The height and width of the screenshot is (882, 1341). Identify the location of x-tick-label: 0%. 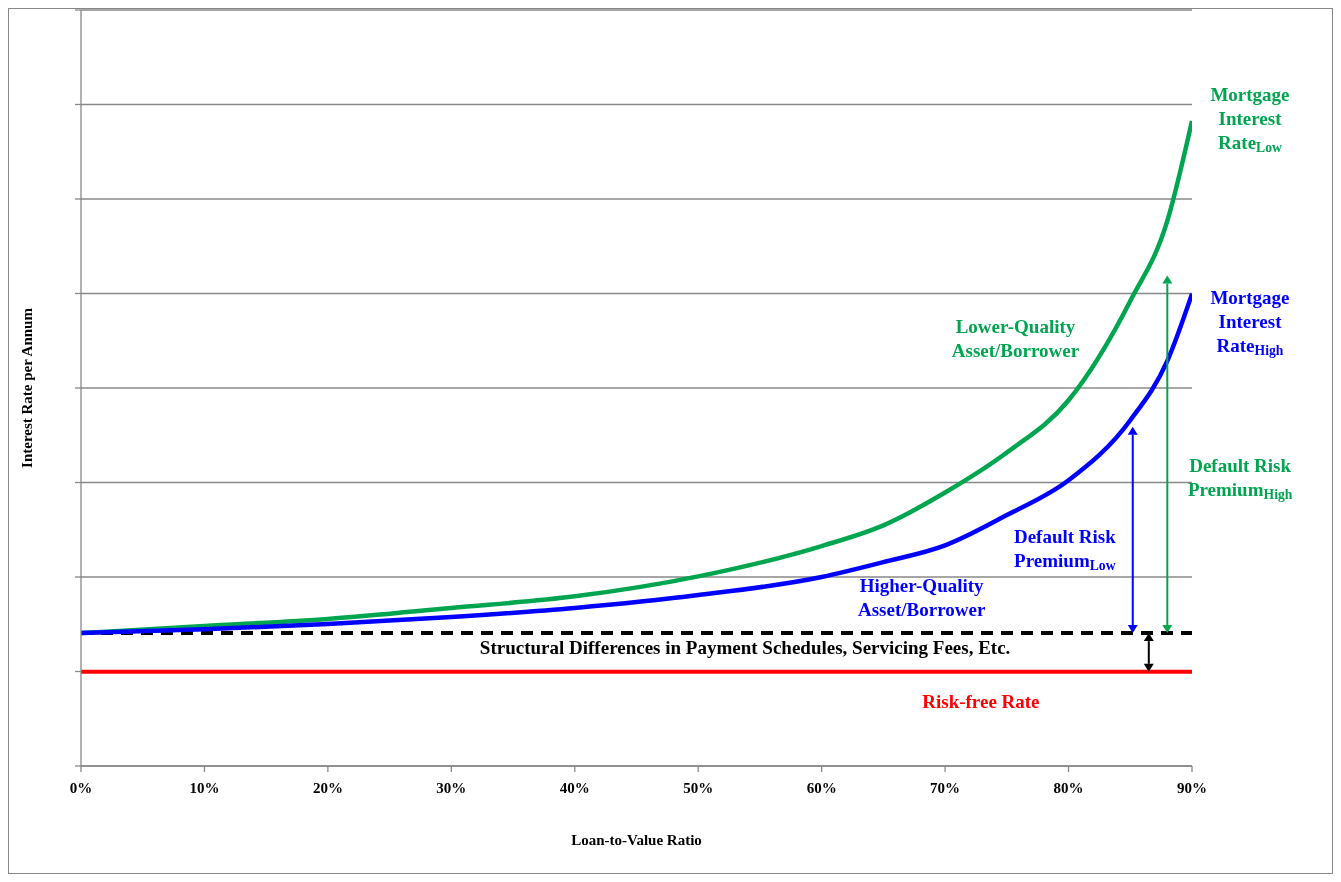
(81, 787).